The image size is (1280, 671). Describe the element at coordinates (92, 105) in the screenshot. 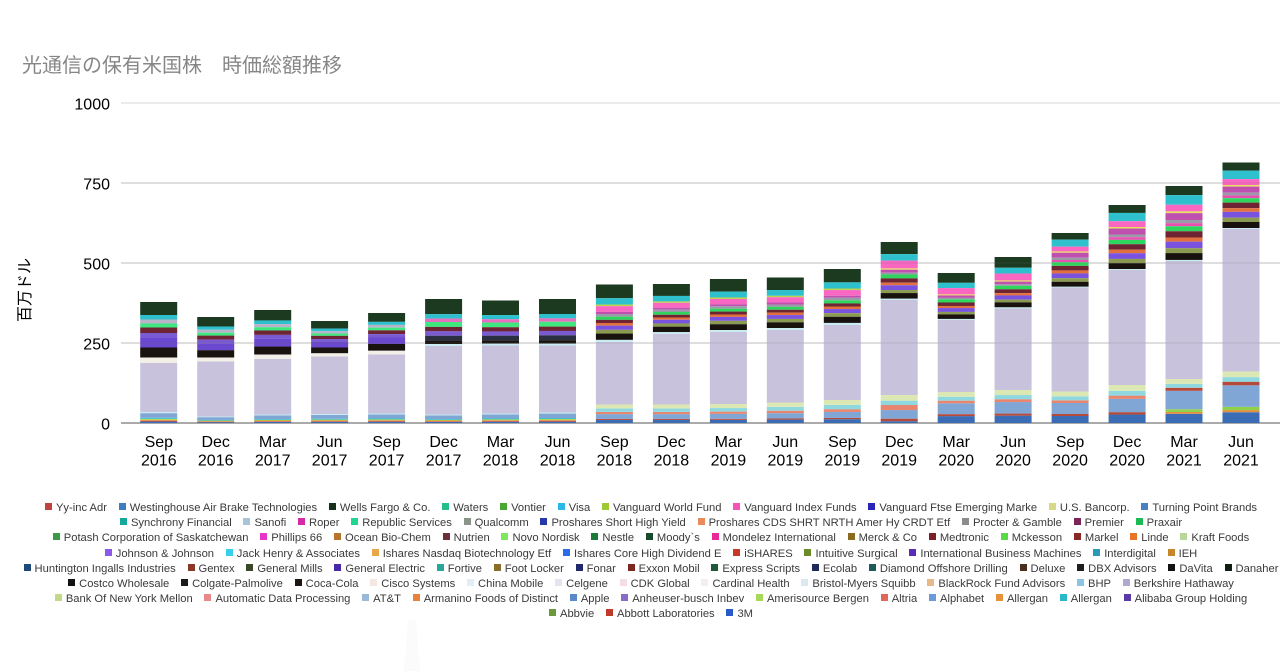

I see `svg-text: 1000` at that location.